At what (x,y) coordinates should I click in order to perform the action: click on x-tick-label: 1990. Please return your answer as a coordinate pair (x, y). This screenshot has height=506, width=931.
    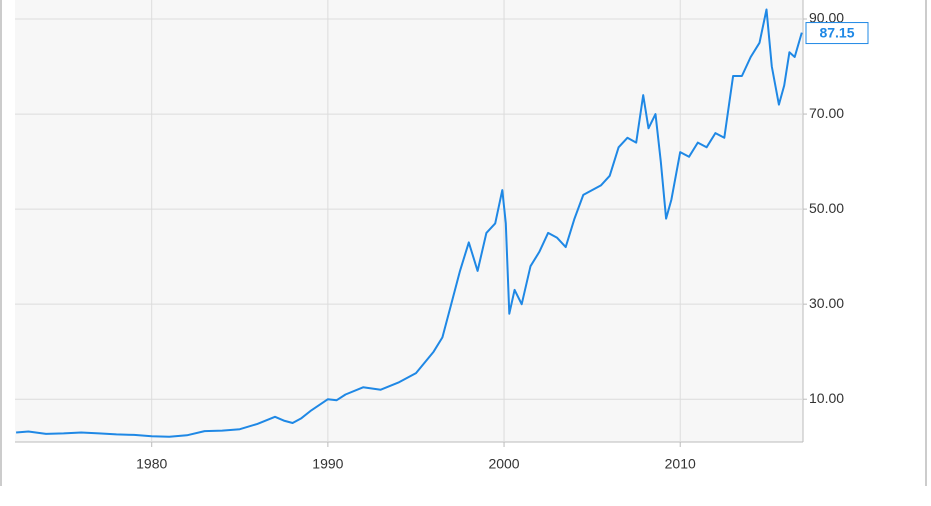
    Looking at the image, I should click on (327, 464).